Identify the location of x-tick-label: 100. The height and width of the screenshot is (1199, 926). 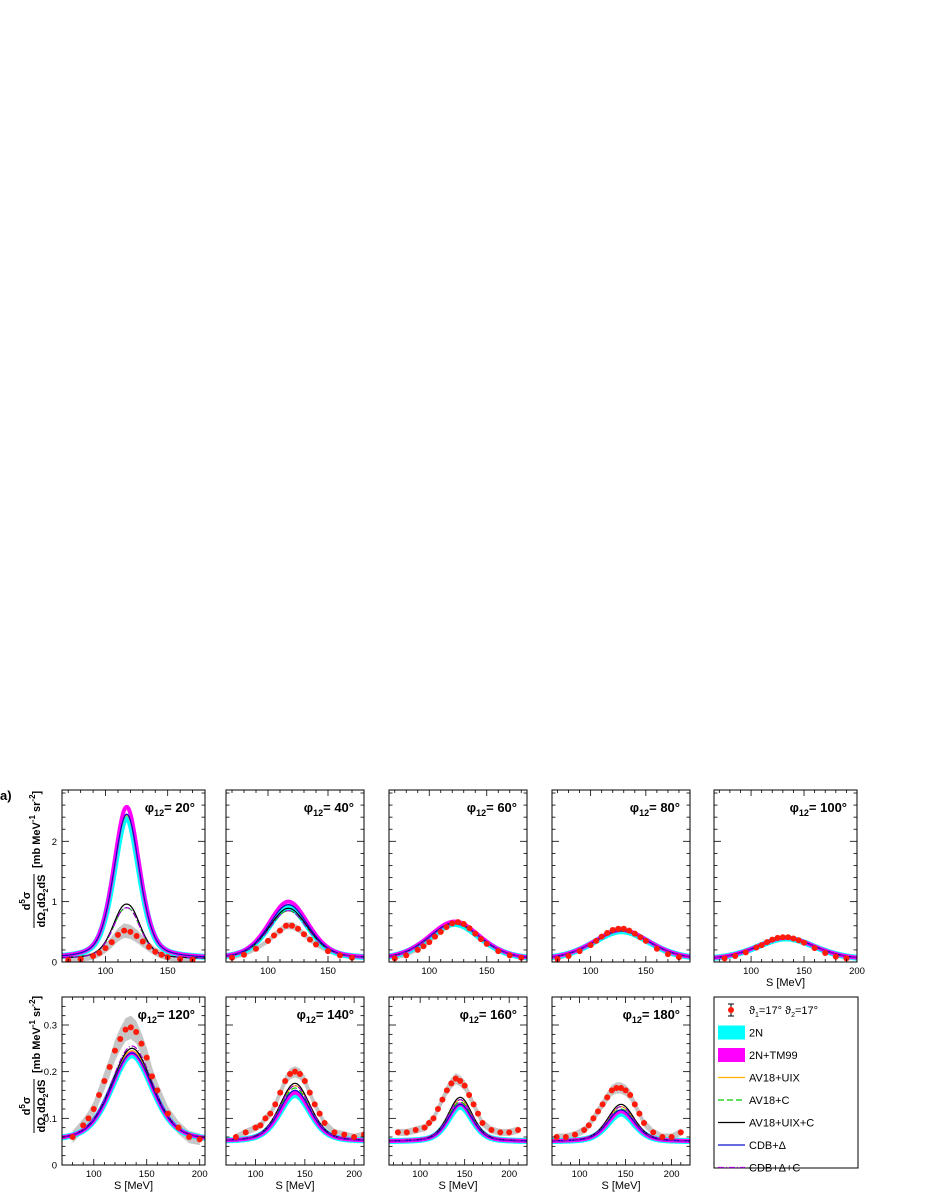
(751, 971).